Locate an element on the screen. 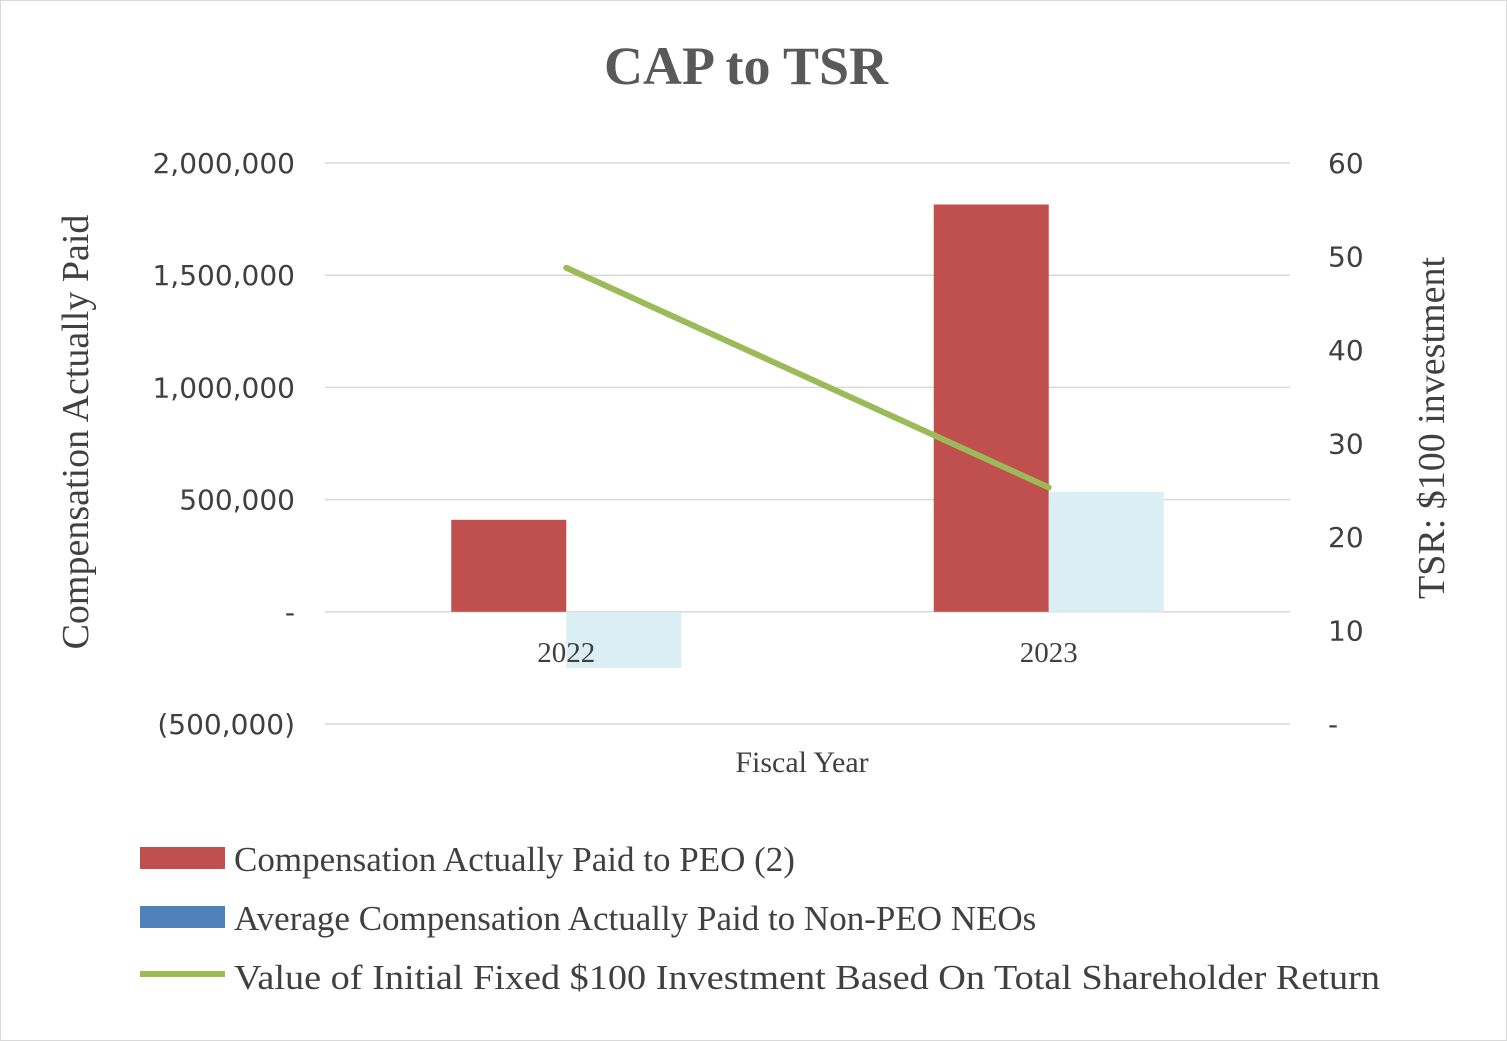  tsr-line-group is located at coordinates (807, 377).